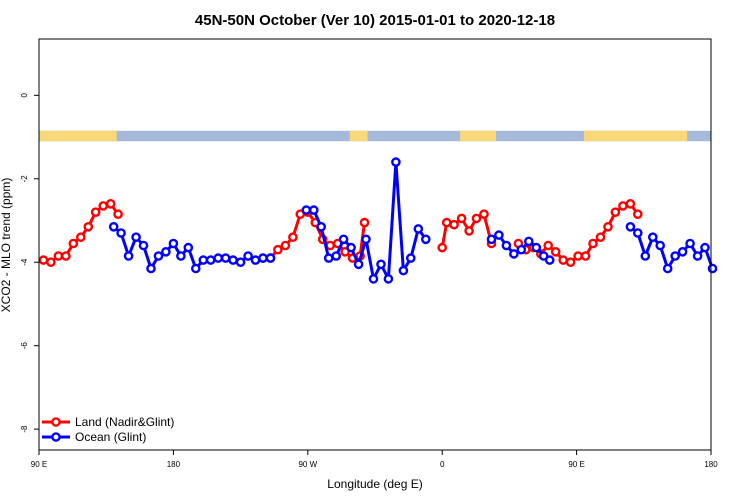 This screenshot has width=750, height=500. Describe the element at coordinates (56, 437) in the screenshot. I see `legend-marker-ocean` at that location.